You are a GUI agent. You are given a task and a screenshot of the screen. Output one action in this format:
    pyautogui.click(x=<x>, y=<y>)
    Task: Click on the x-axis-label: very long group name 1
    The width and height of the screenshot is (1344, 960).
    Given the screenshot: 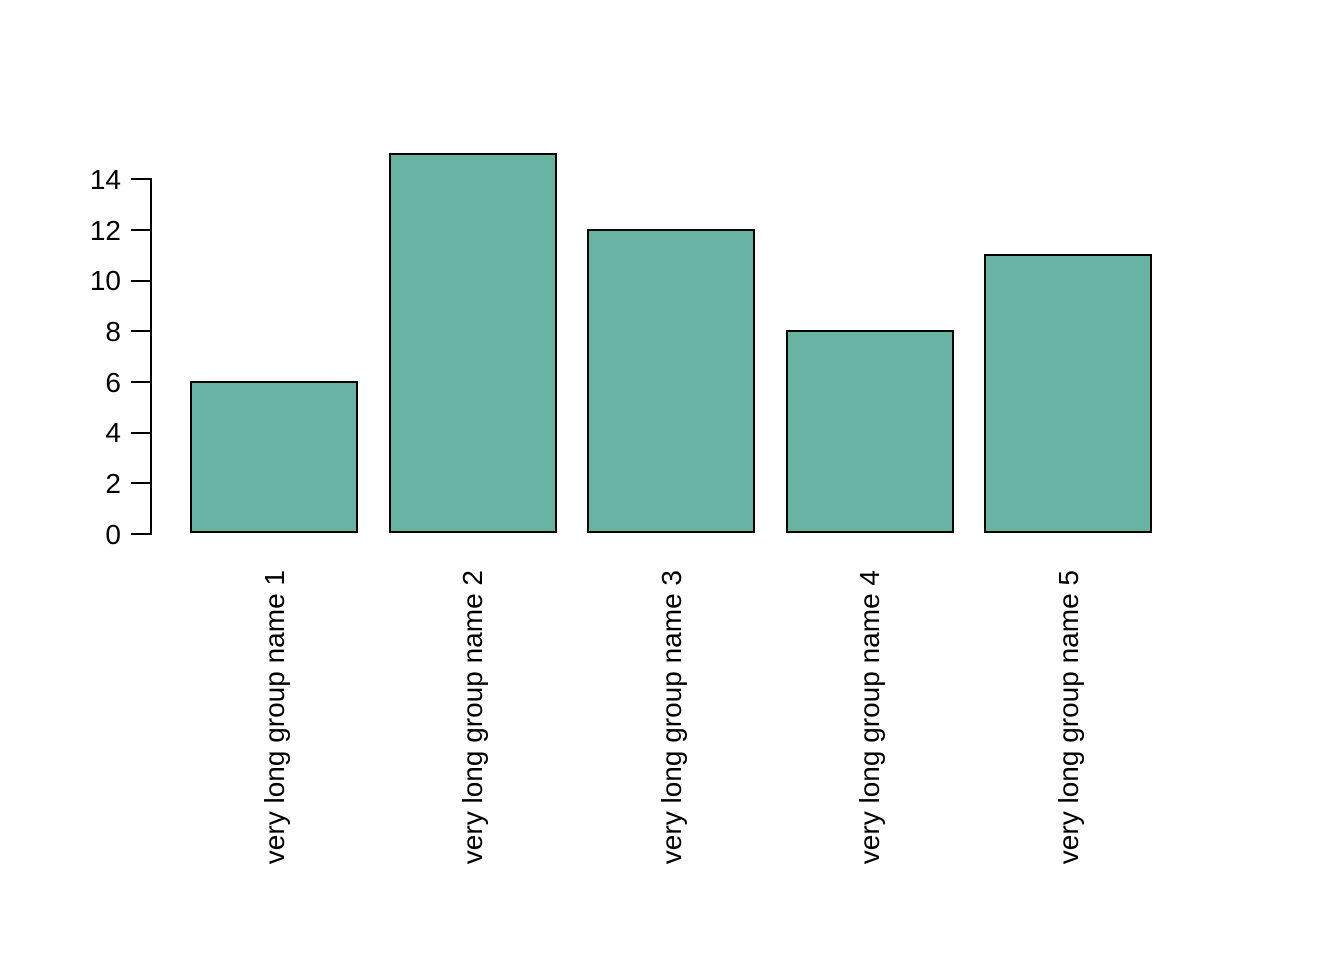 What is the action you would take?
    pyautogui.click(x=274, y=717)
    